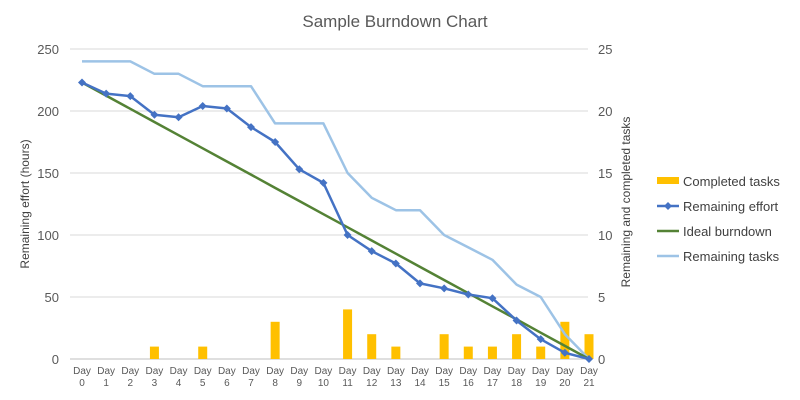 The image size is (800, 400). What do you see at coordinates (601, 359) in the screenshot?
I see `y2-tick-label: 0` at bounding box center [601, 359].